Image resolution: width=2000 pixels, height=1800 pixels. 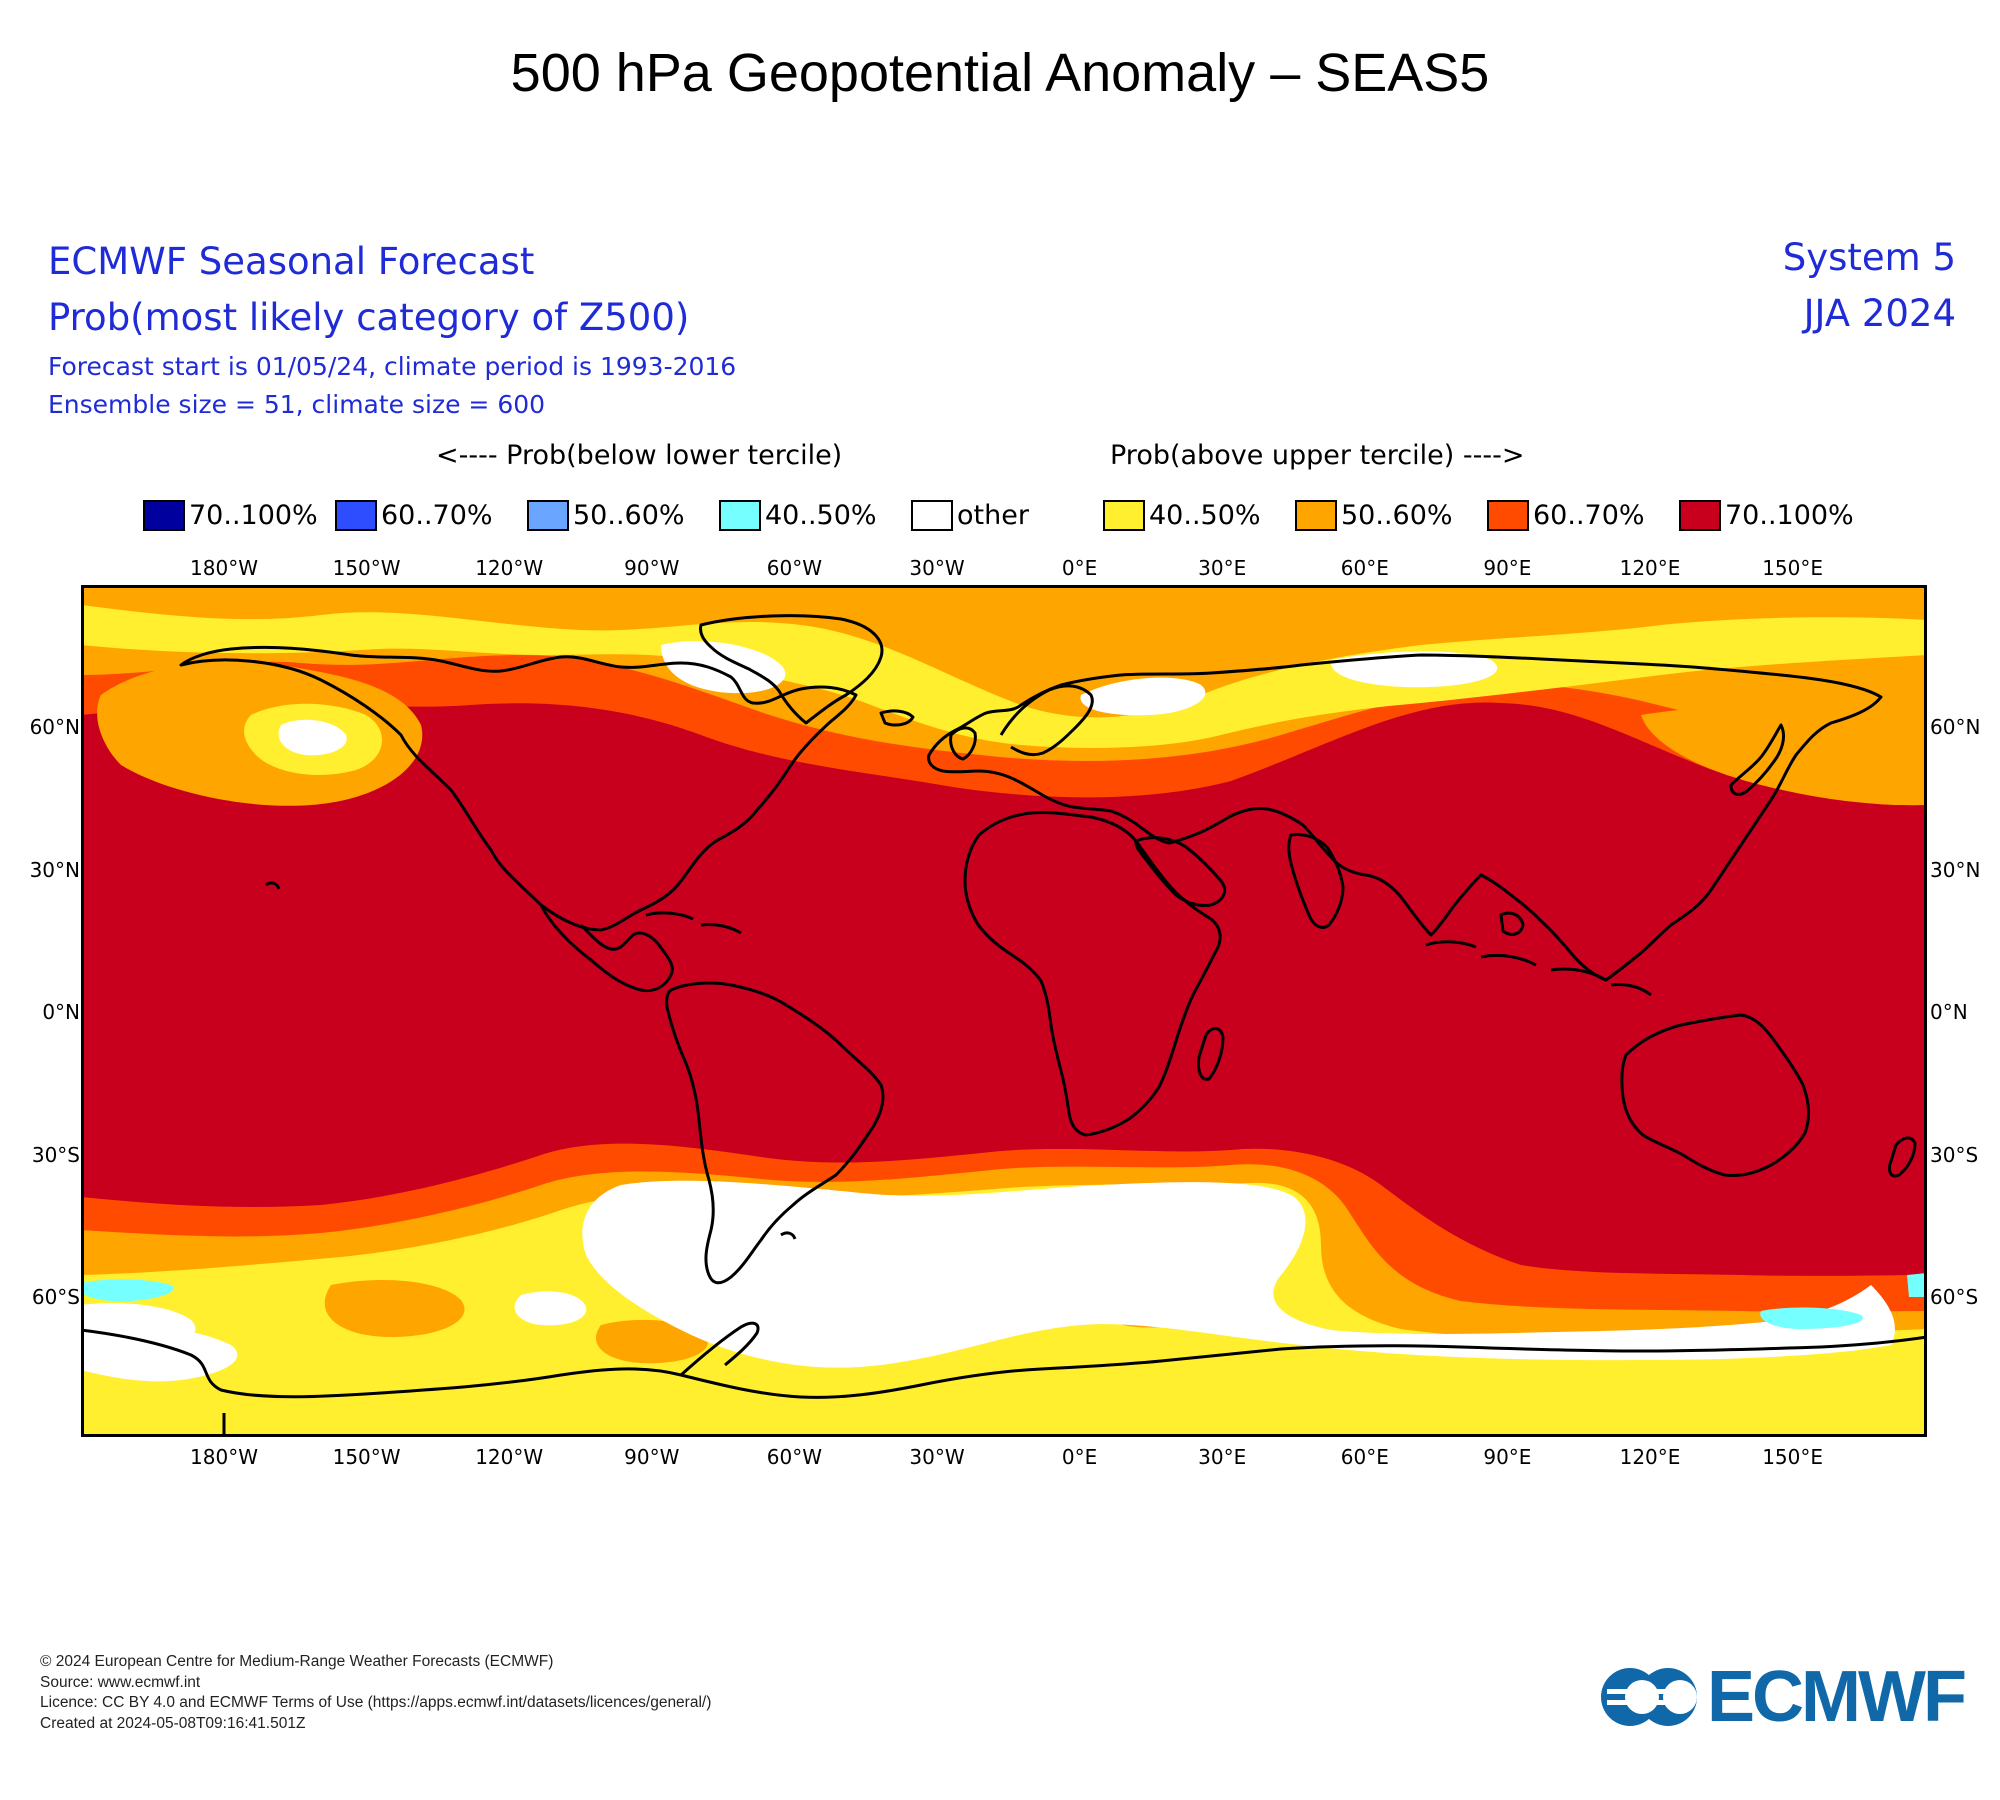 What do you see at coordinates (1004, 1363) in the screenshot?
I see `coast-antarctica` at bounding box center [1004, 1363].